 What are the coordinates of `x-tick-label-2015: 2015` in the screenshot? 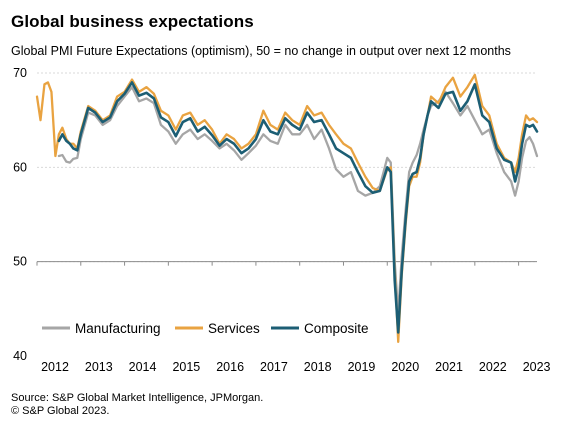 It's located at (186, 367).